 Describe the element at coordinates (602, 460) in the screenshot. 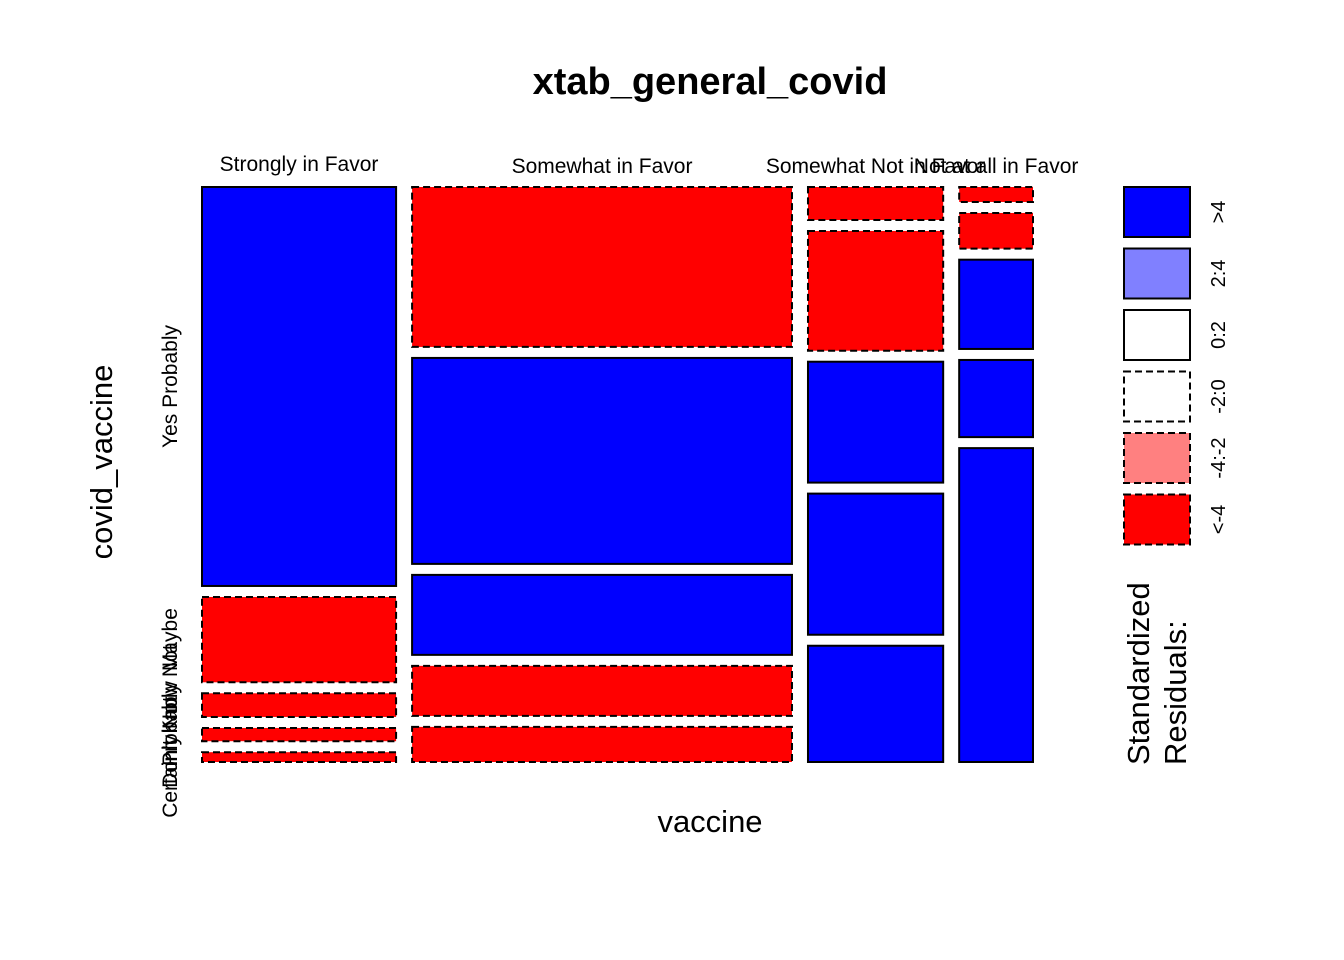

I see `tile-somewhat-in-favor-maybe` at that location.